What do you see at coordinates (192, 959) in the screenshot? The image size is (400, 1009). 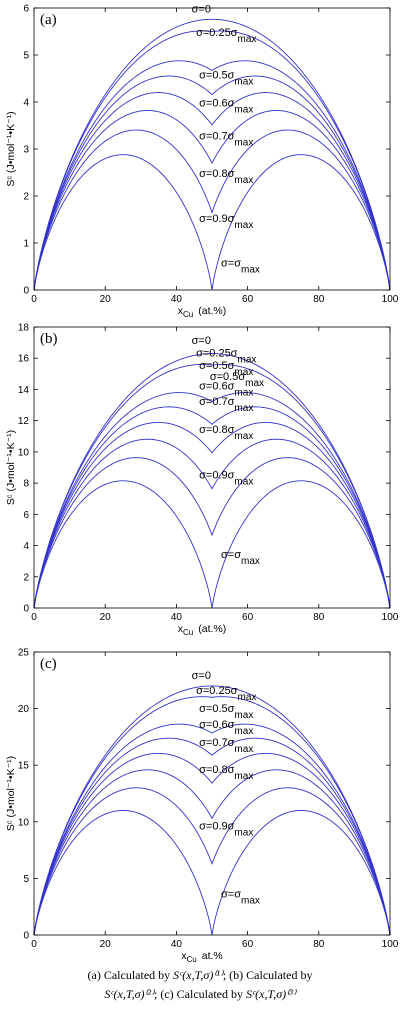 I see `x-axis-label-sub: Cu` at bounding box center [192, 959].